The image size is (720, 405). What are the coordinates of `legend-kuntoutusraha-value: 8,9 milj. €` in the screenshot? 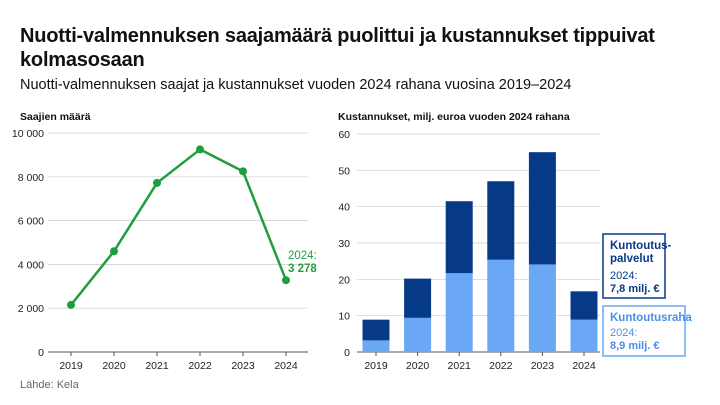 It's located at (635, 346).